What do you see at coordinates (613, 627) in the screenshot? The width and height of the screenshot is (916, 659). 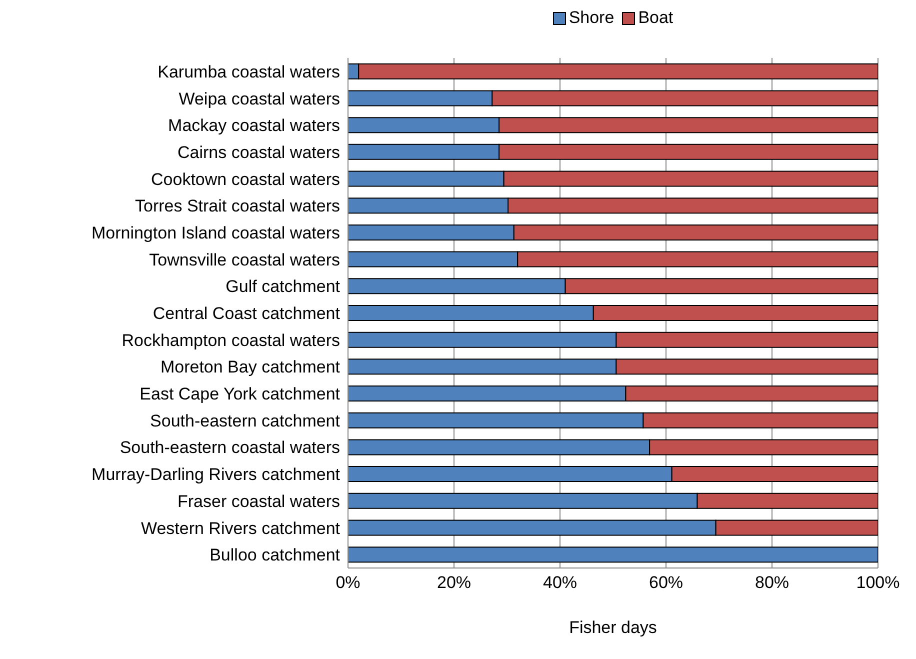 I see `x-axis-title: Fisher days` at bounding box center [613, 627].